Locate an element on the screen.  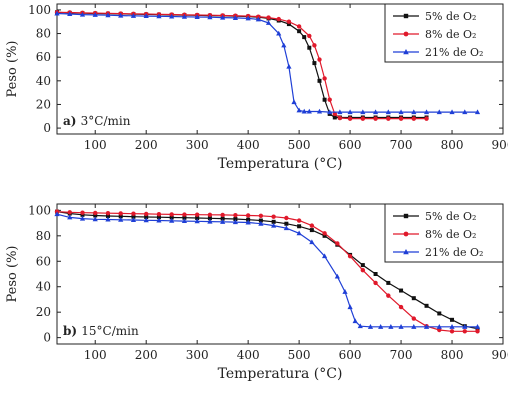
legend-entry: 8% de O₂ is located at coordinates (450, 34).